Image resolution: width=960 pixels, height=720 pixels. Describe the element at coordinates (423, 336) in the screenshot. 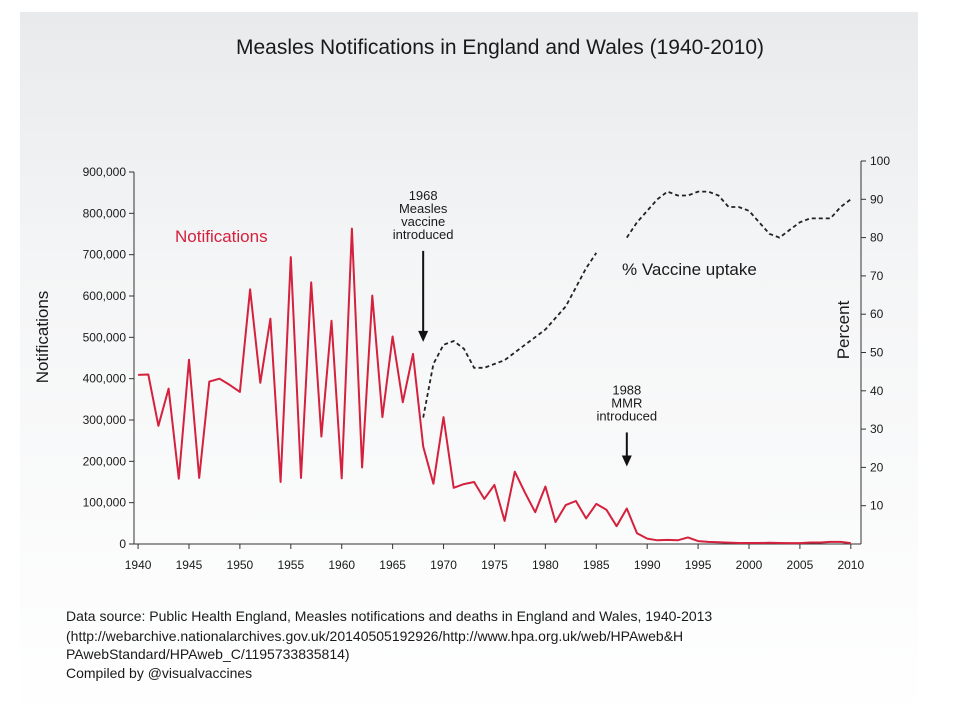

I see `annotation-arrow-head-vaccine-1968` at that location.